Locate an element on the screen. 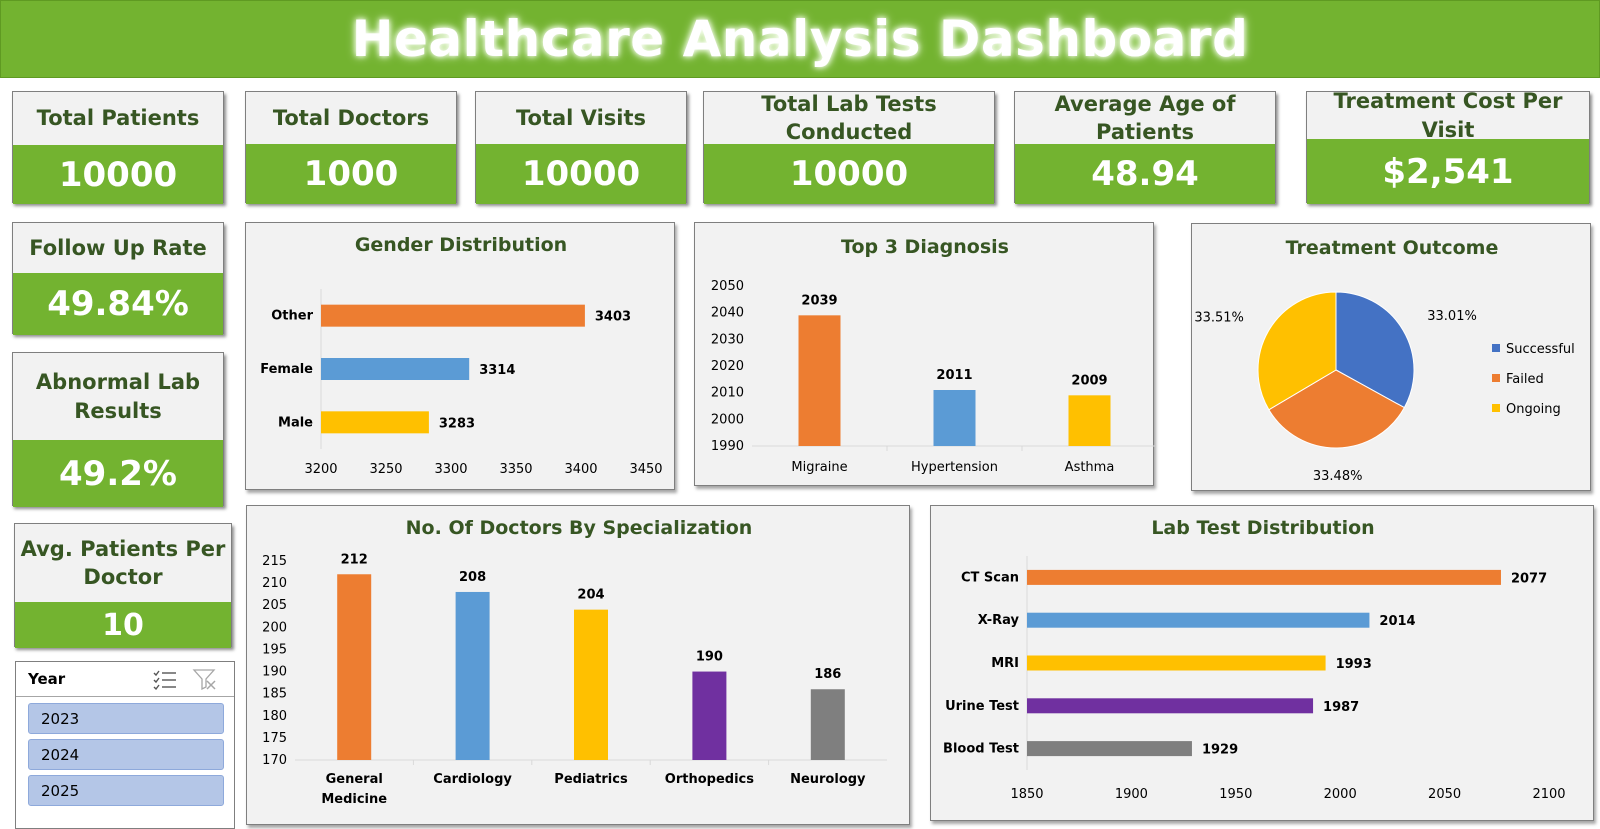 The height and width of the screenshot is (829, 1600). data-label: 3403 is located at coordinates (613, 317).